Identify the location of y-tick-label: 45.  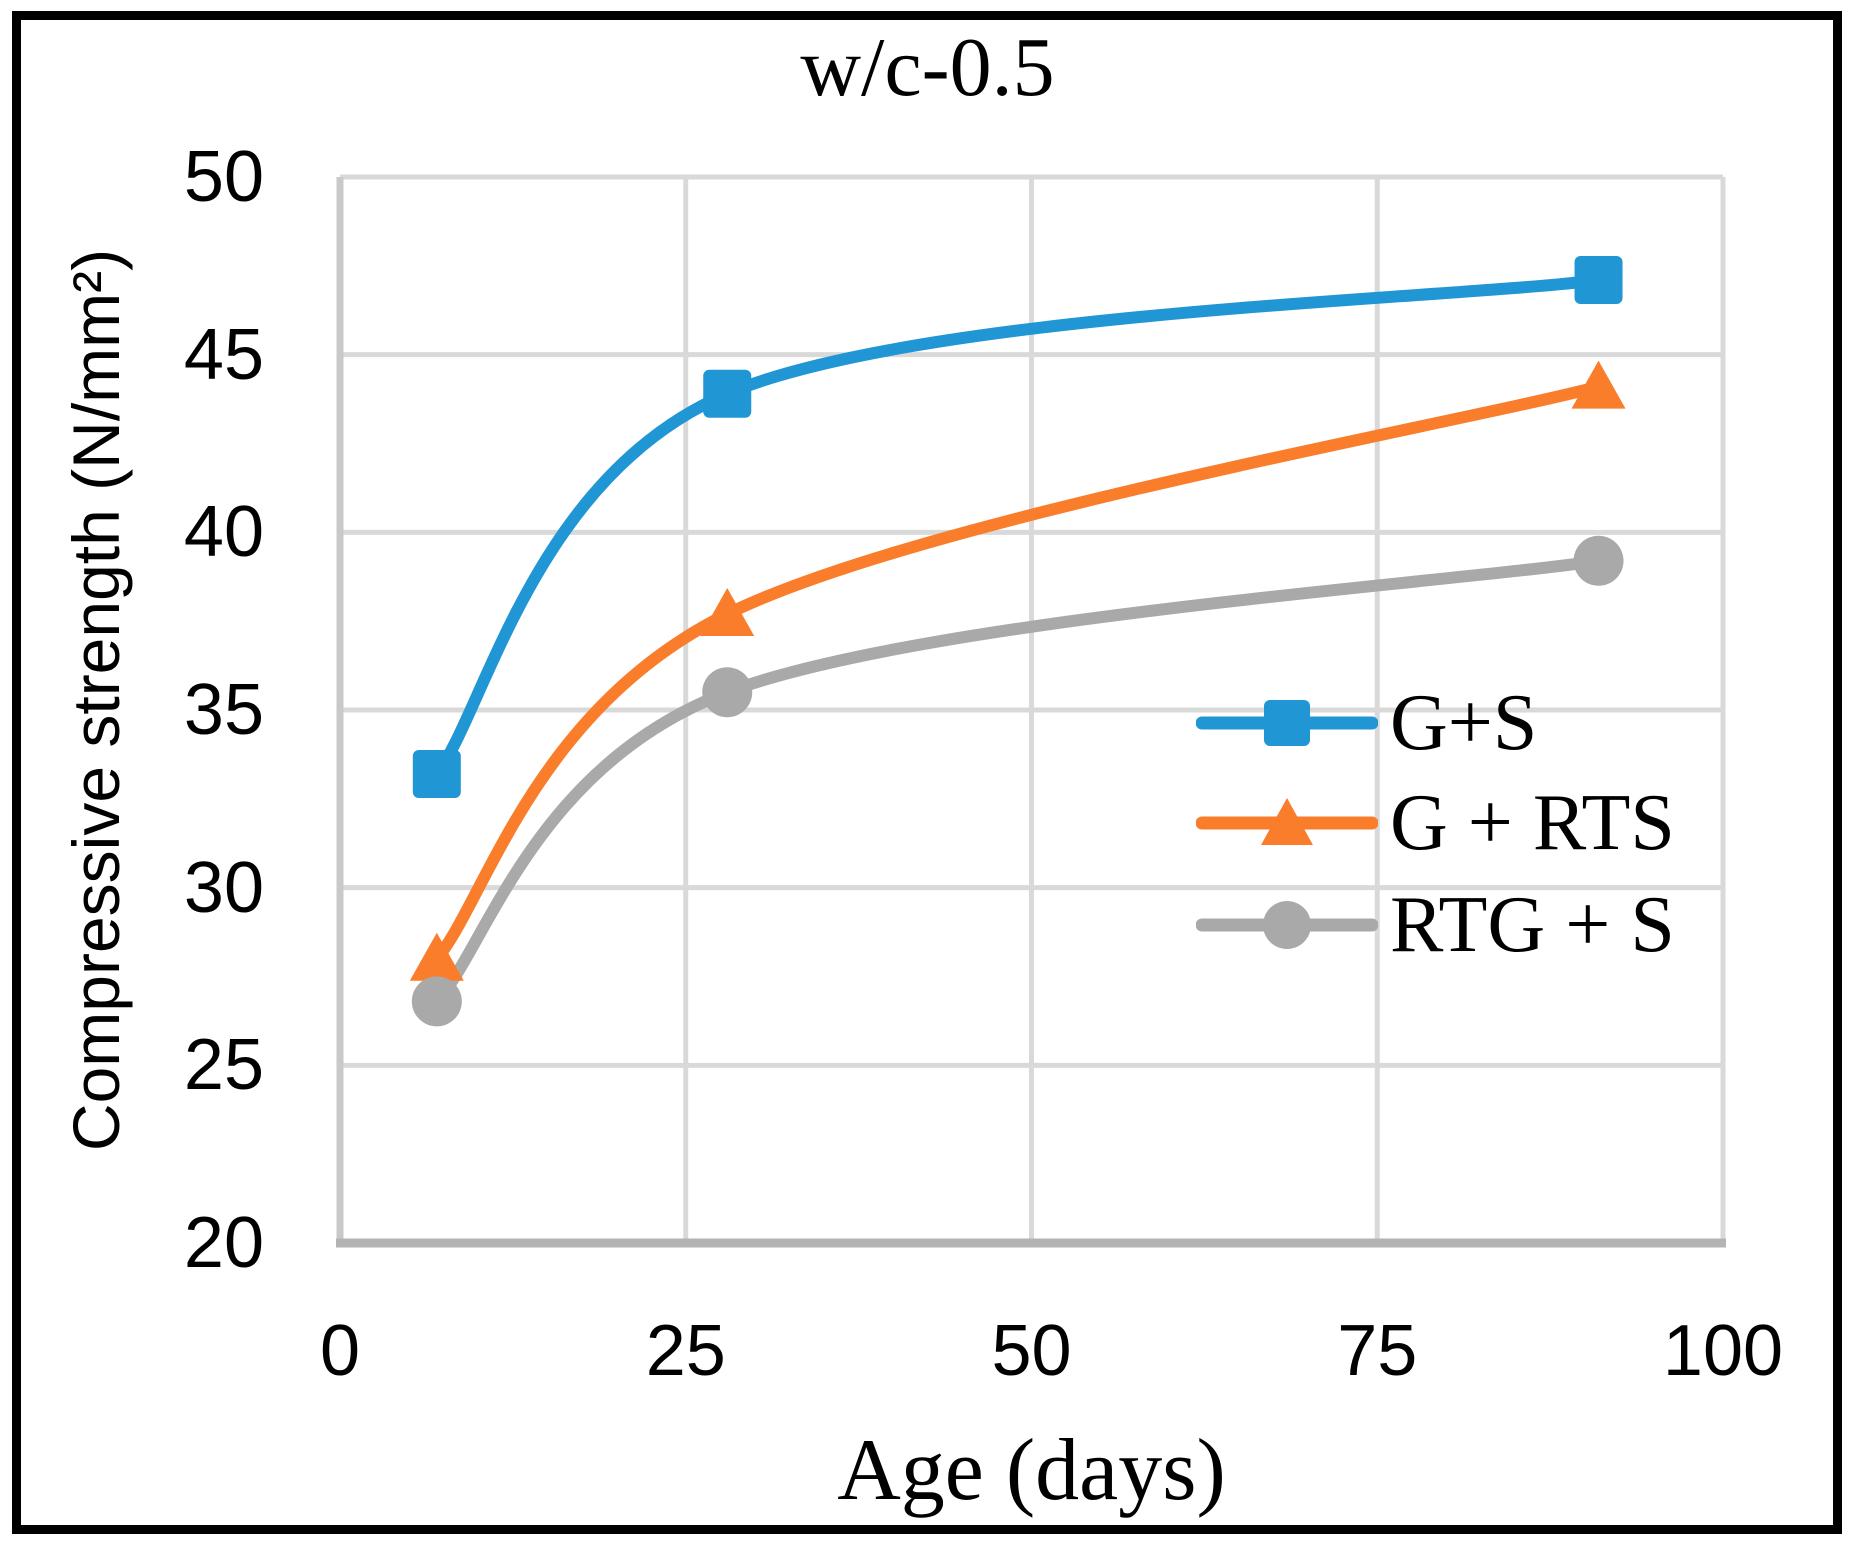
(223, 354).